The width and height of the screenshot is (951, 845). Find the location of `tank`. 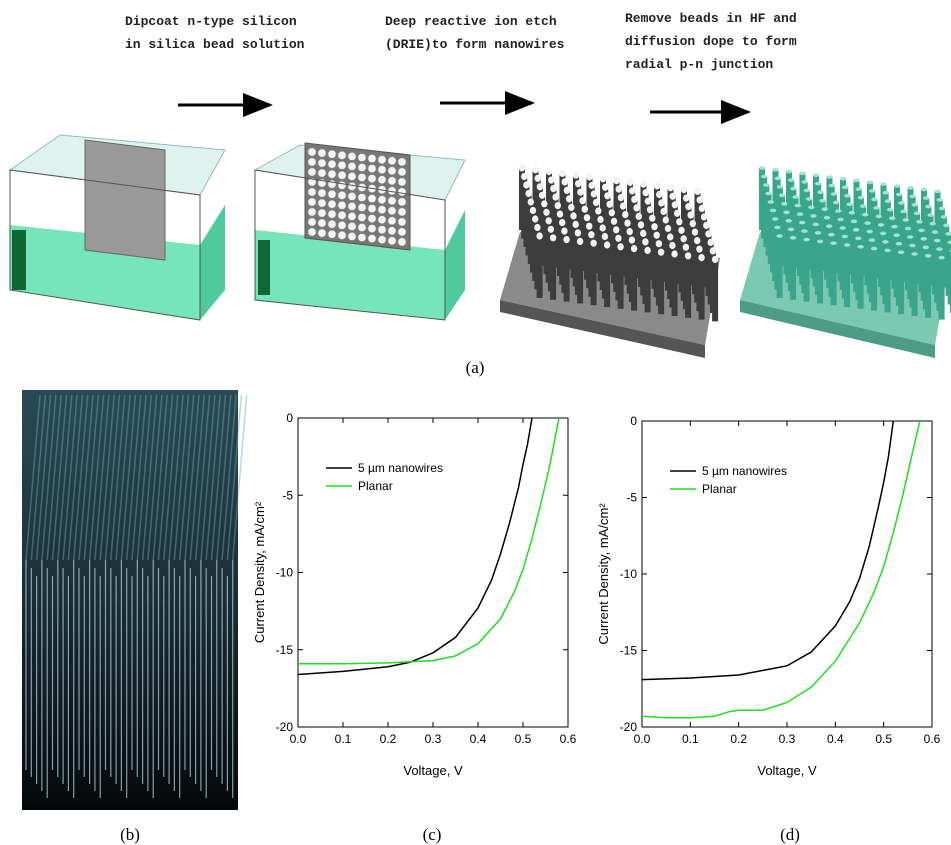

tank is located at coordinates (359, 231).